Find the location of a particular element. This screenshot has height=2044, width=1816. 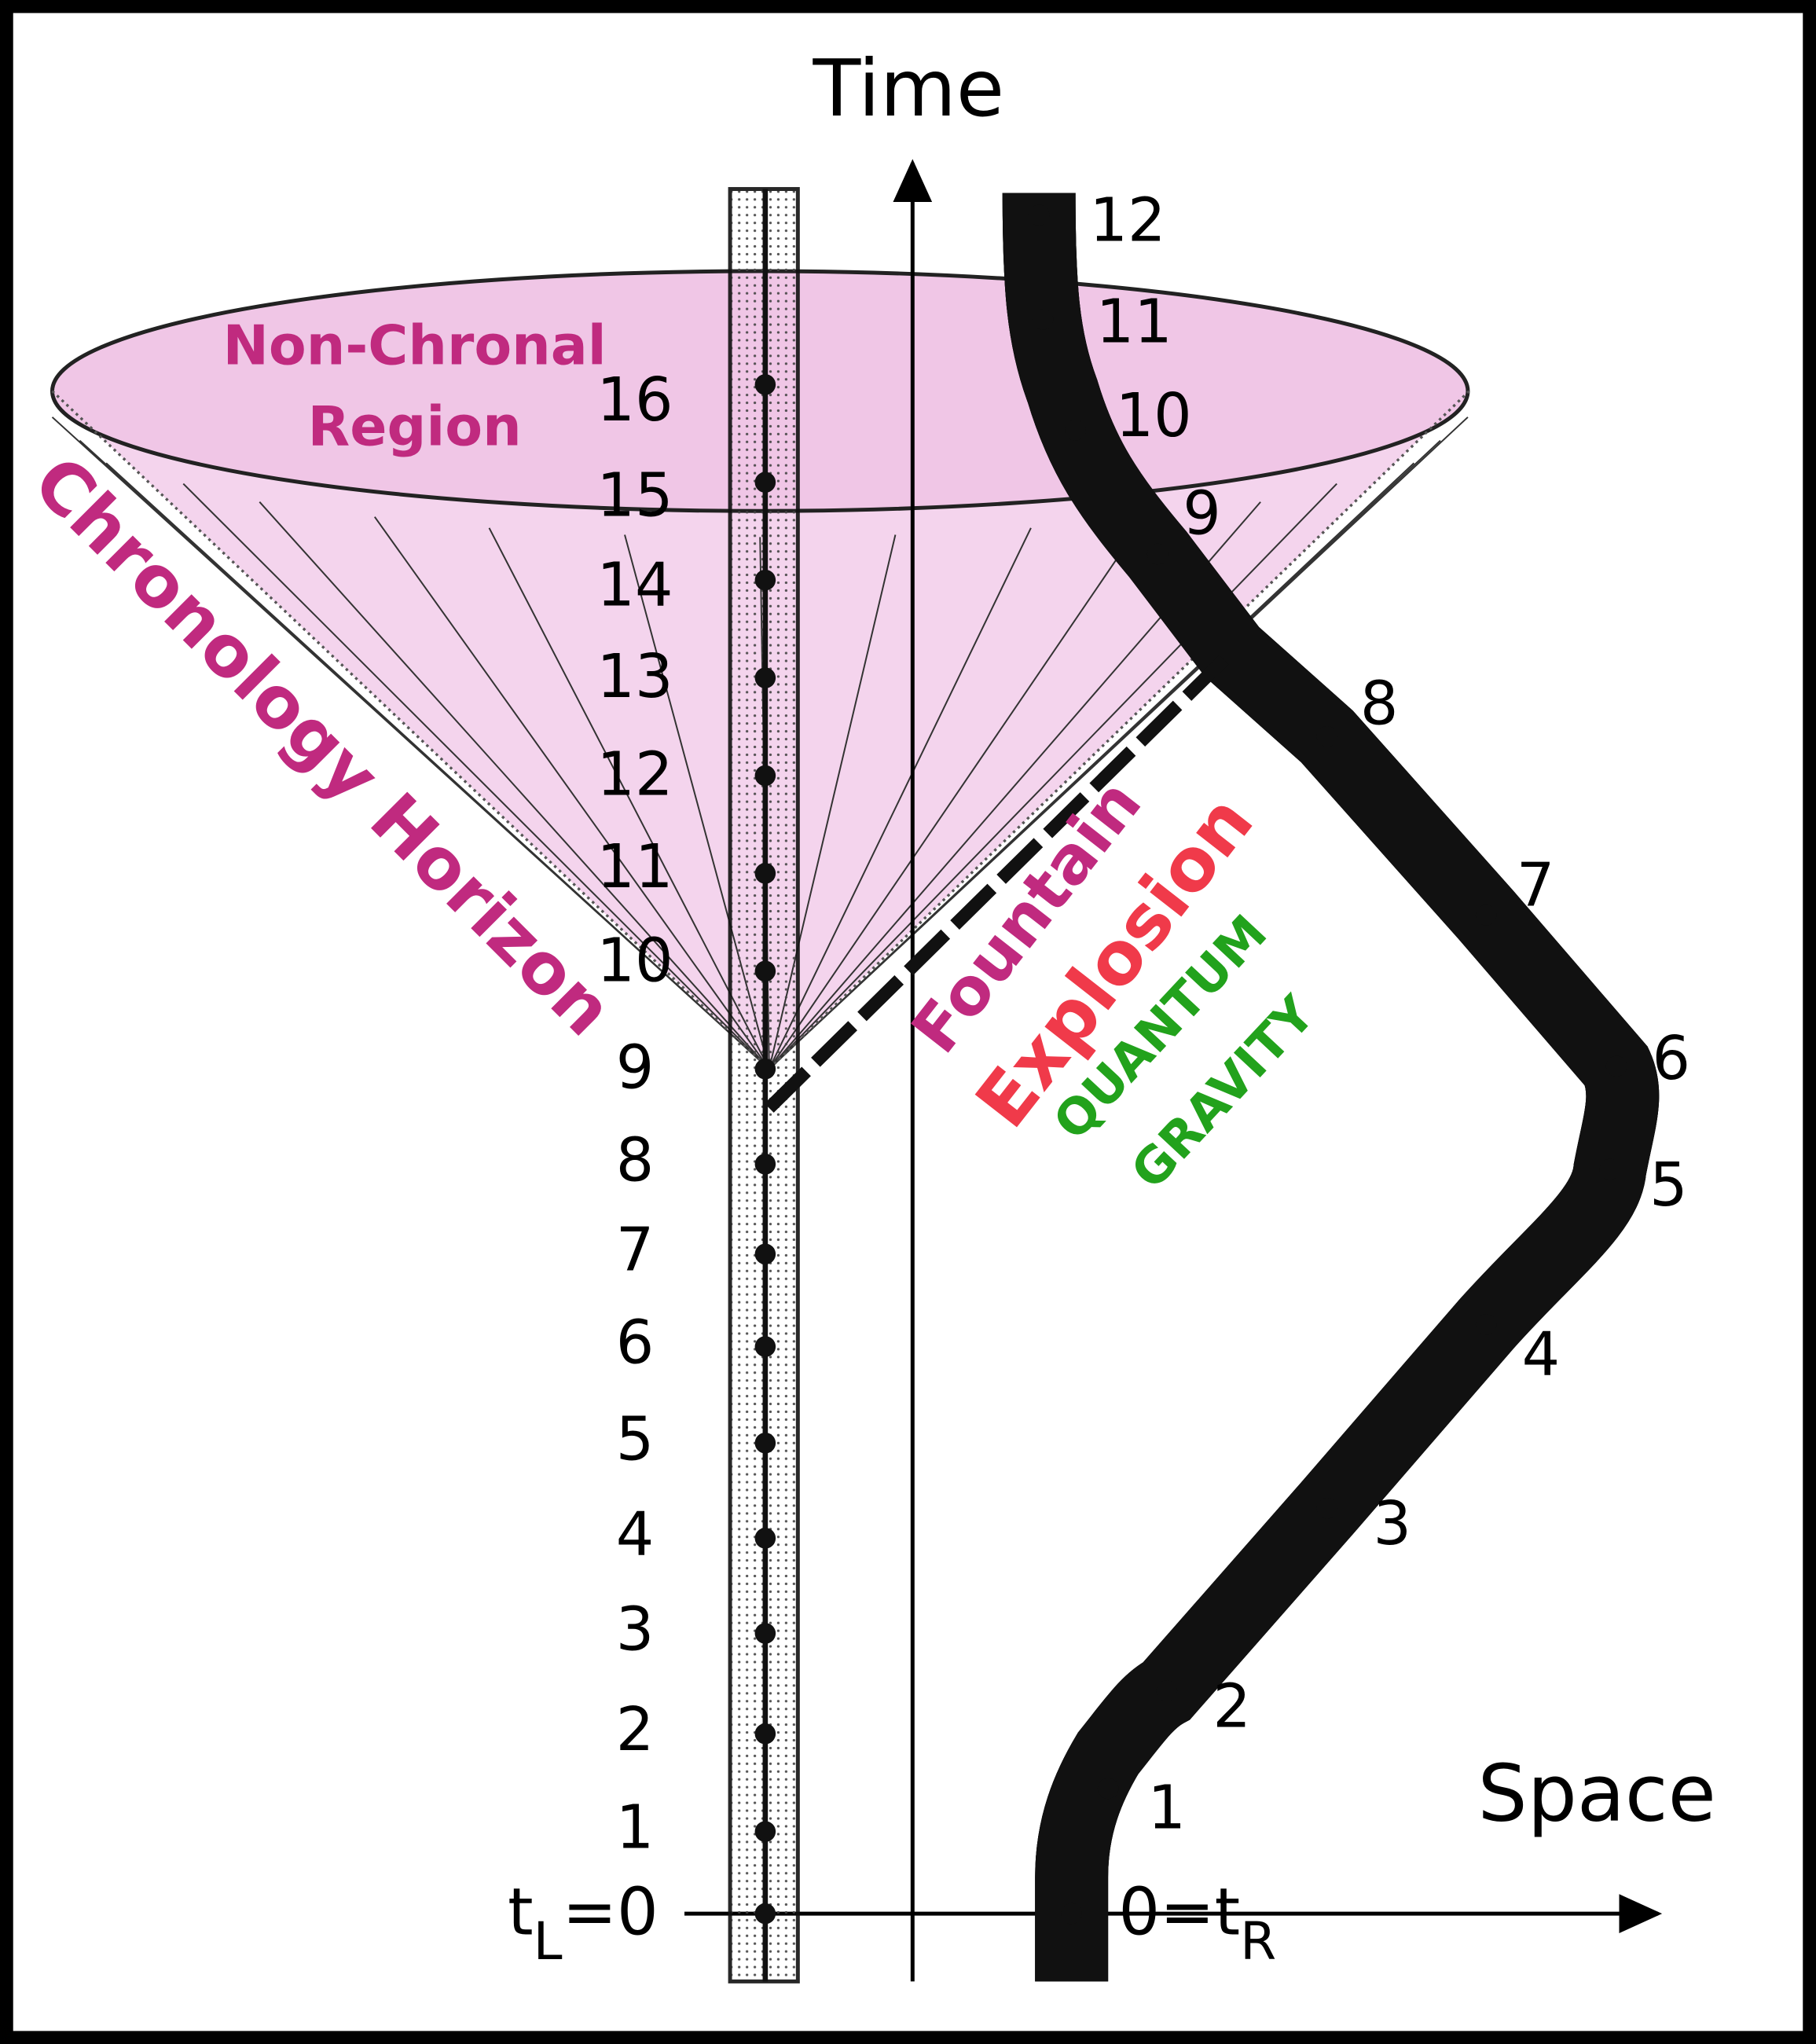

right-tick-label: 3 is located at coordinates (1392, 1523).